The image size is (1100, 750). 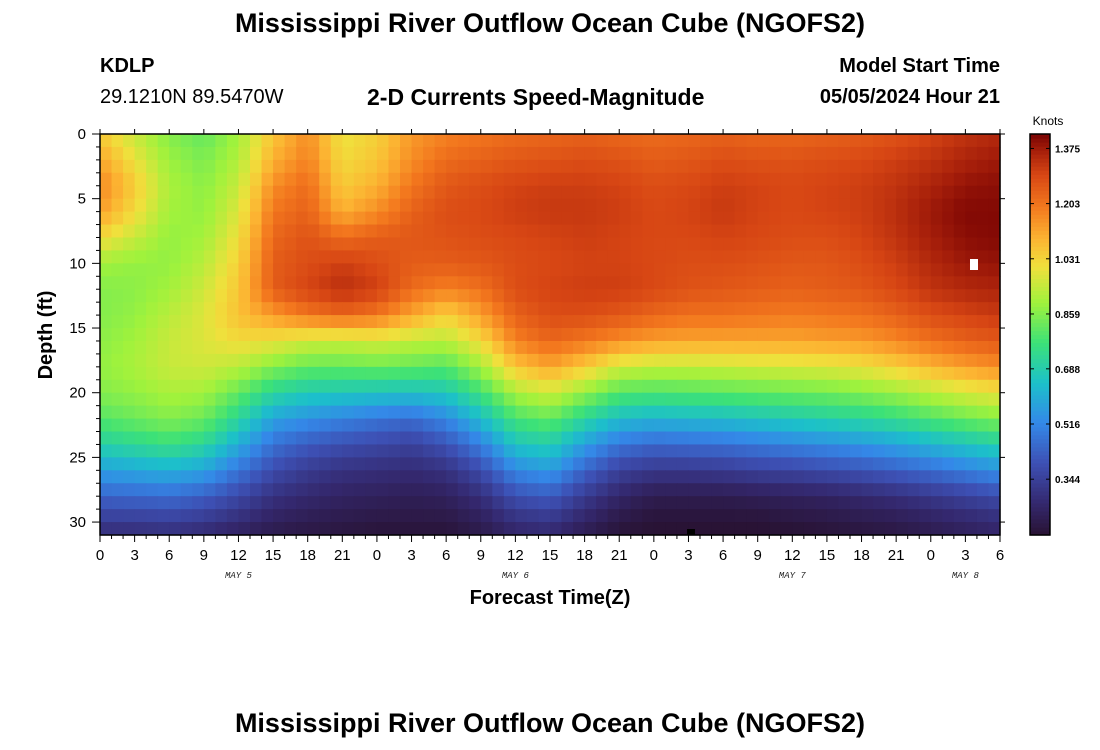 I want to click on x-tick-label: 12, so click(x=238, y=555).